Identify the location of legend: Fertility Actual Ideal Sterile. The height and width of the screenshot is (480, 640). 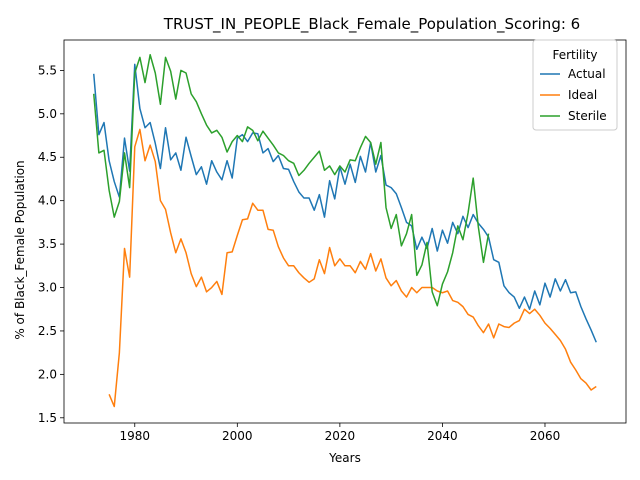
(575, 85).